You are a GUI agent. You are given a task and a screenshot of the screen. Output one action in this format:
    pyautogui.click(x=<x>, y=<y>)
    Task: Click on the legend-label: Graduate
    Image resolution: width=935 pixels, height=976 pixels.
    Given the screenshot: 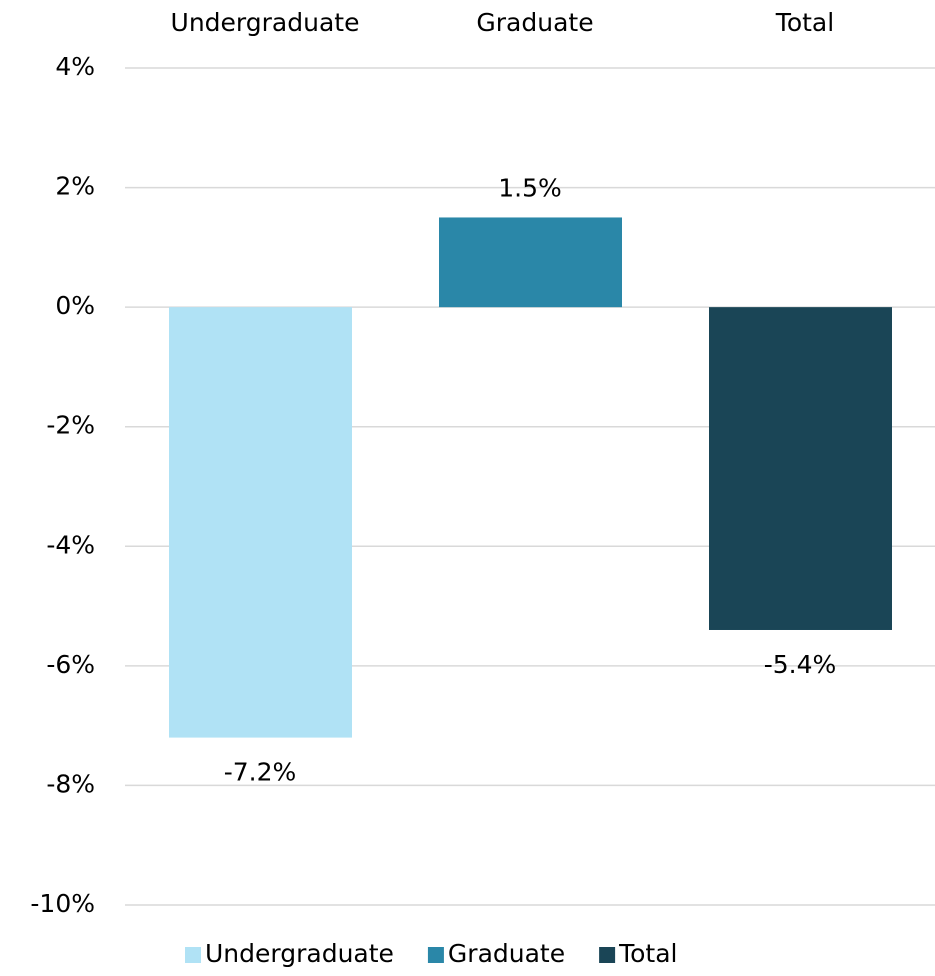 What is the action you would take?
    pyautogui.click(x=506, y=953)
    